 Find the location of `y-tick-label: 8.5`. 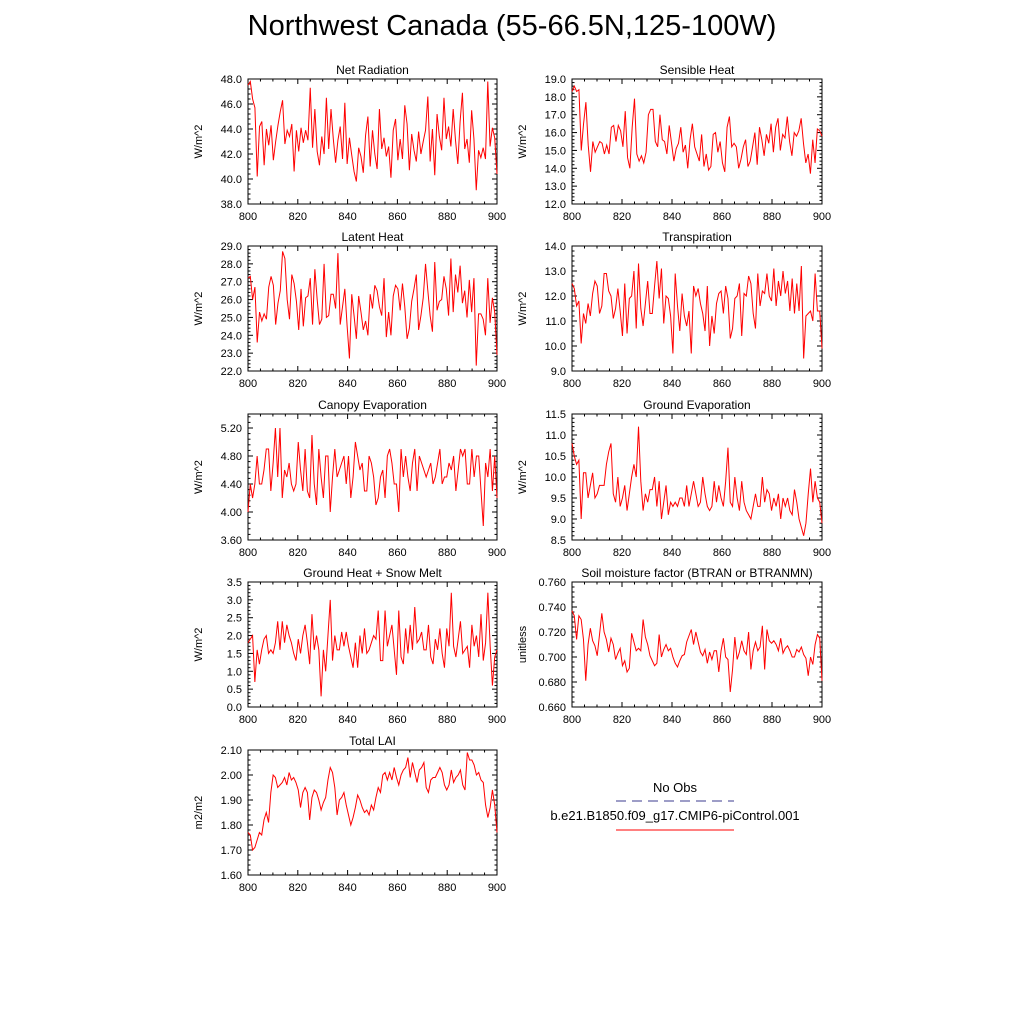

y-tick-label: 8.5 is located at coordinates (558, 541).